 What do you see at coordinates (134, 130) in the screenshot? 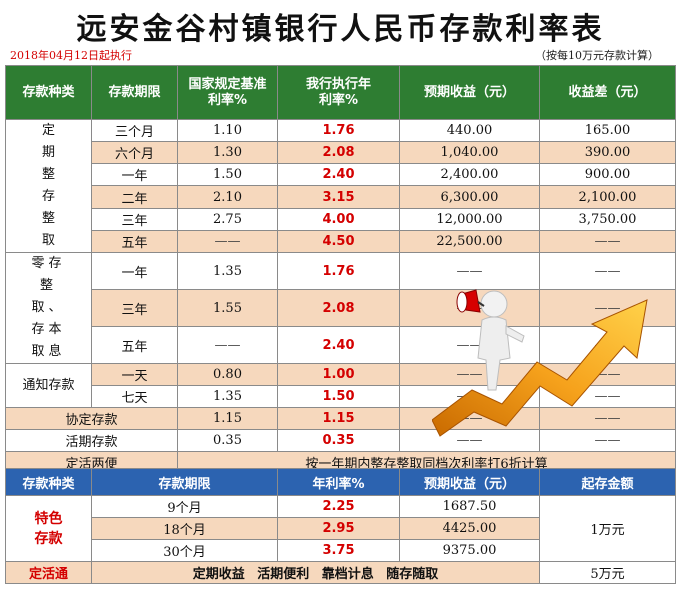
I see `term-cell: 三个月` at bounding box center [134, 130].